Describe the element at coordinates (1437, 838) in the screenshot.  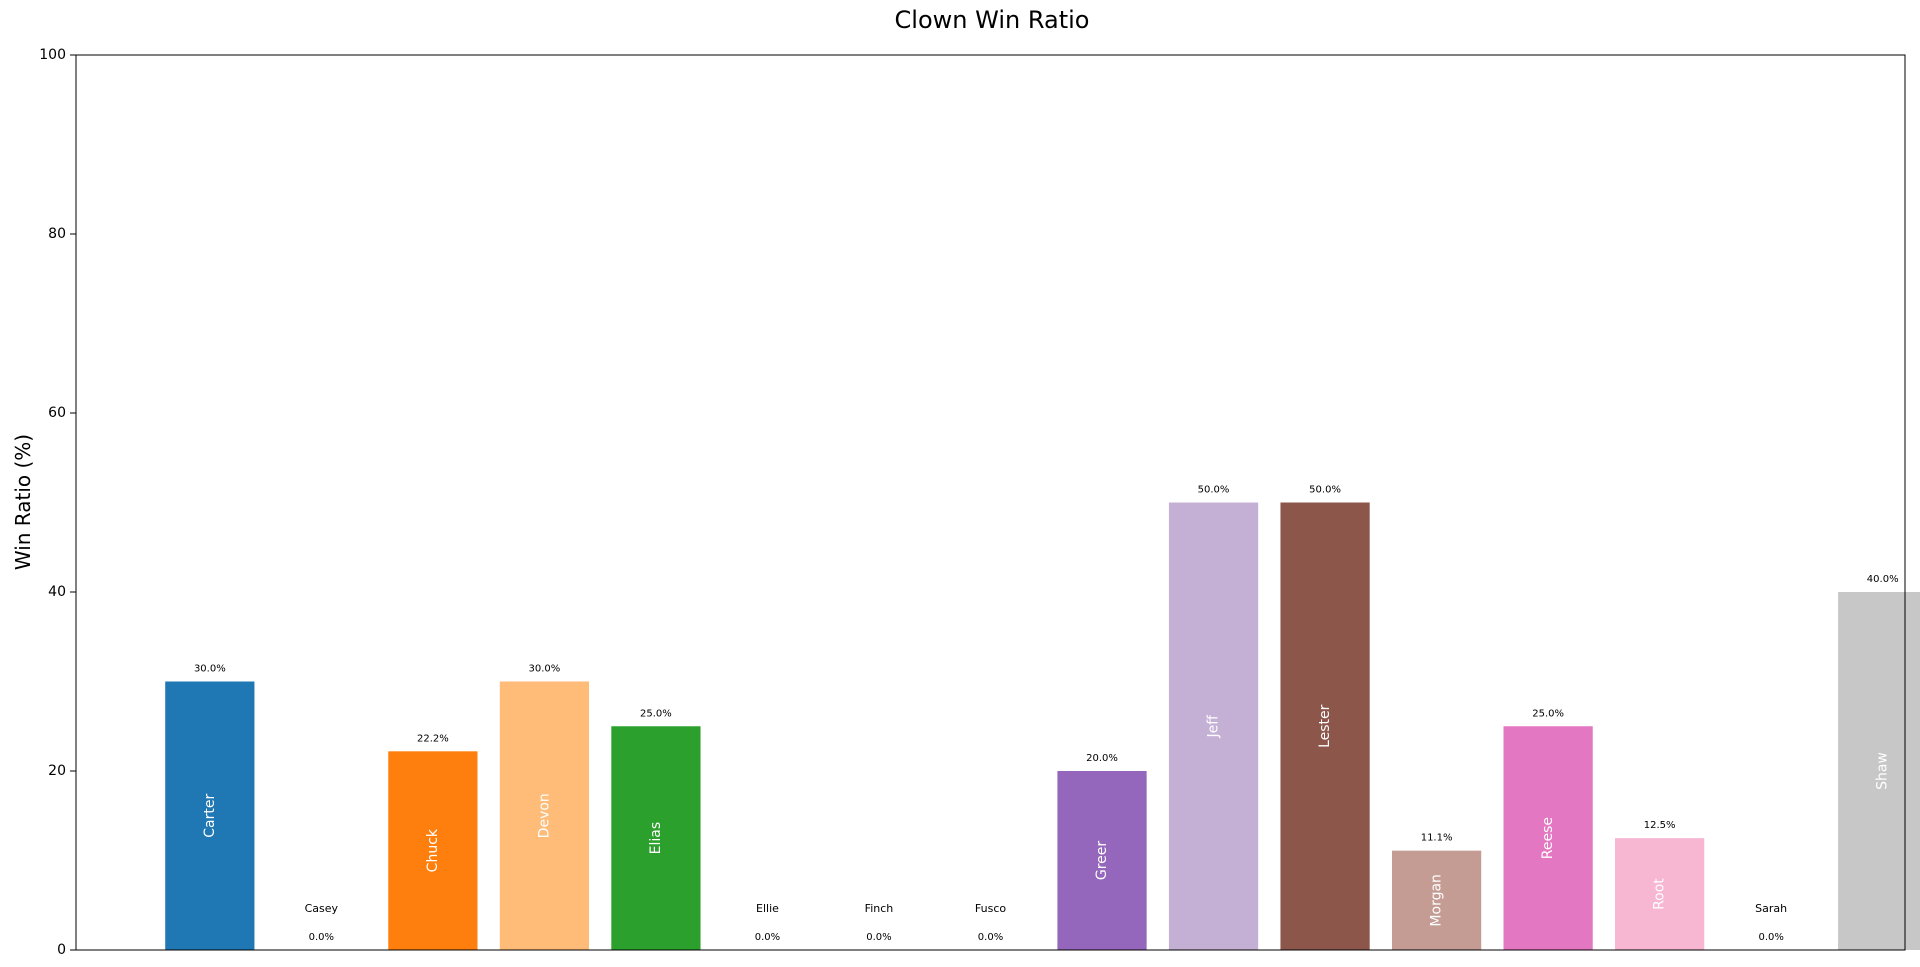
I see `value-label-morgan: 11.1%` at that location.